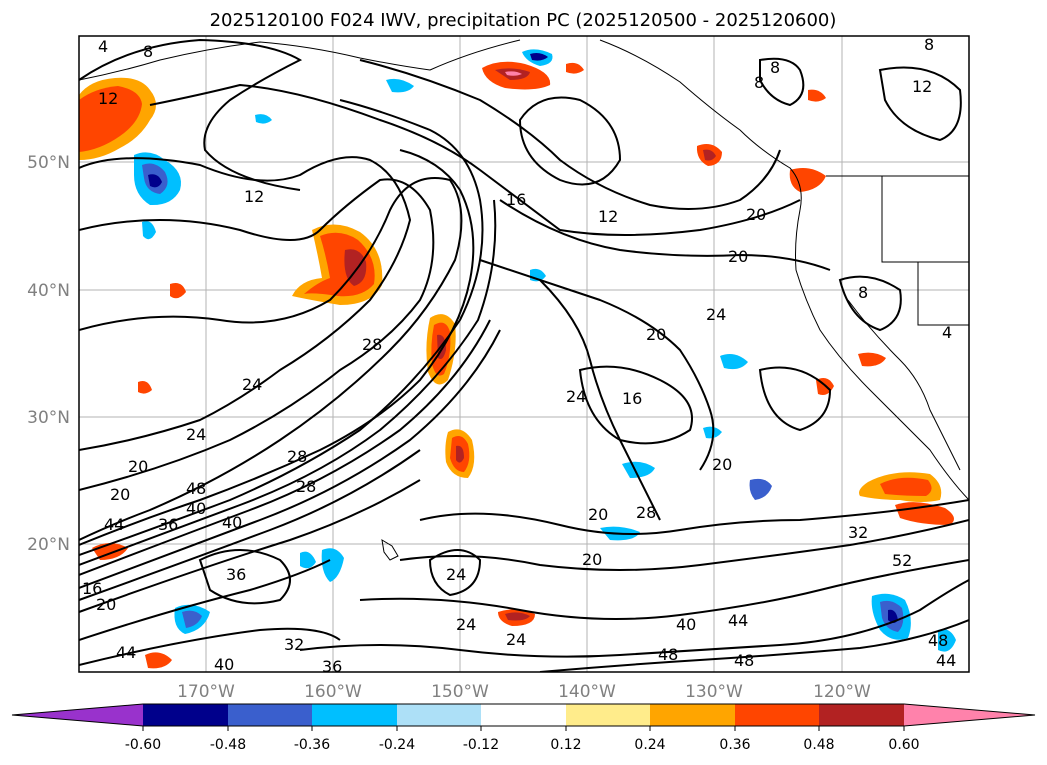 This screenshot has height=765, width=1047. Describe the element at coordinates (902, 560) in the screenshot. I see `contour-label: 52` at that location.